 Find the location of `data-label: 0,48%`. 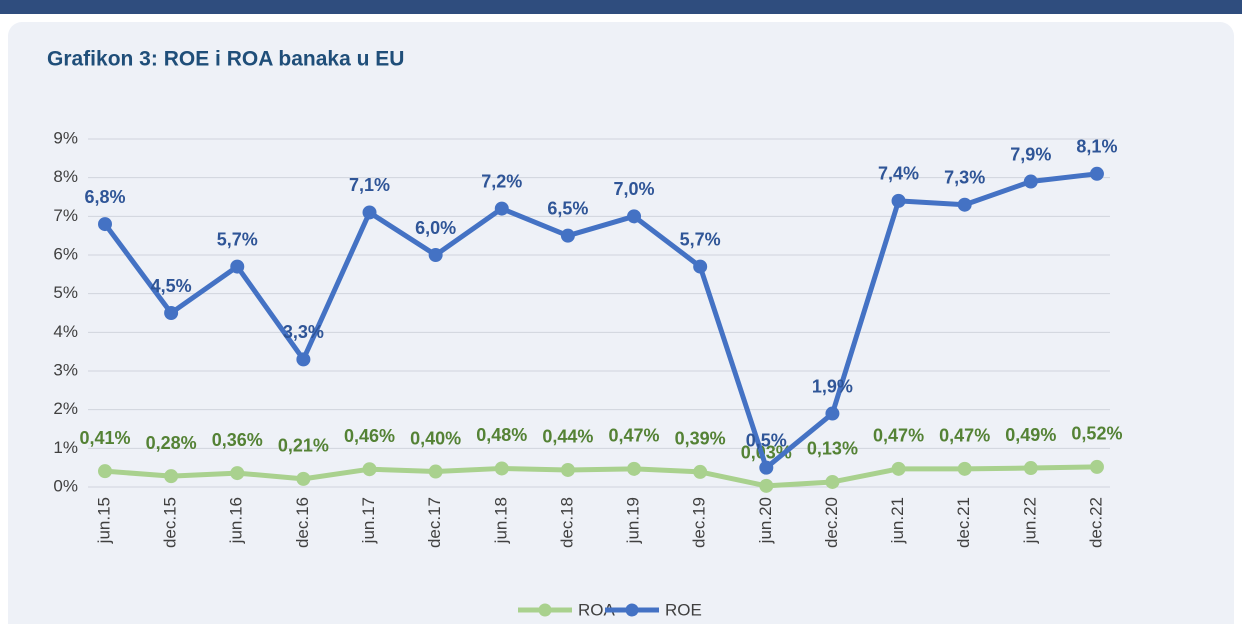

data-label: 0,48% is located at coordinates (501, 435).